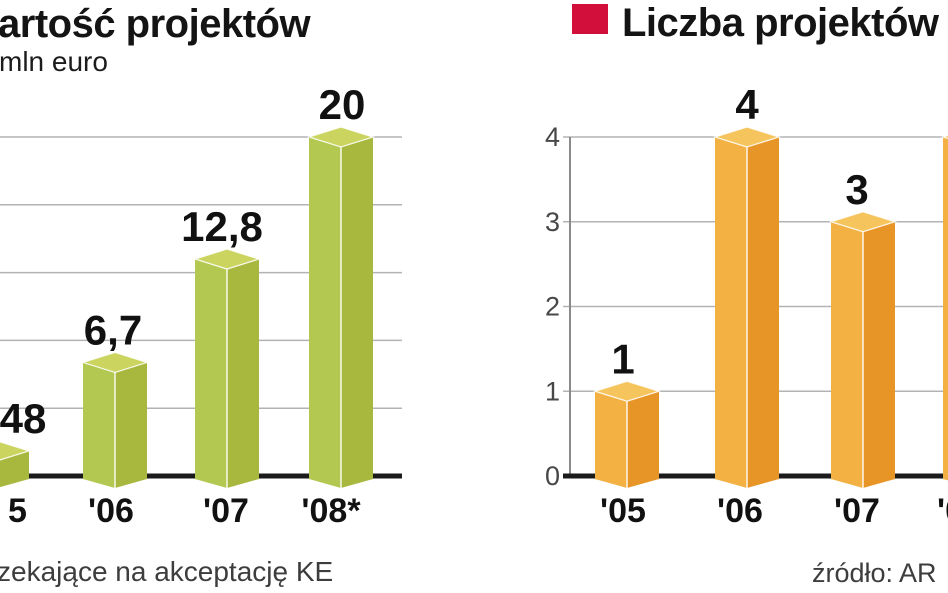 The image size is (948, 593). Describe the element at coordinates (552, 137) in the screenshot. I see `y-tick-label: 4` at that location.